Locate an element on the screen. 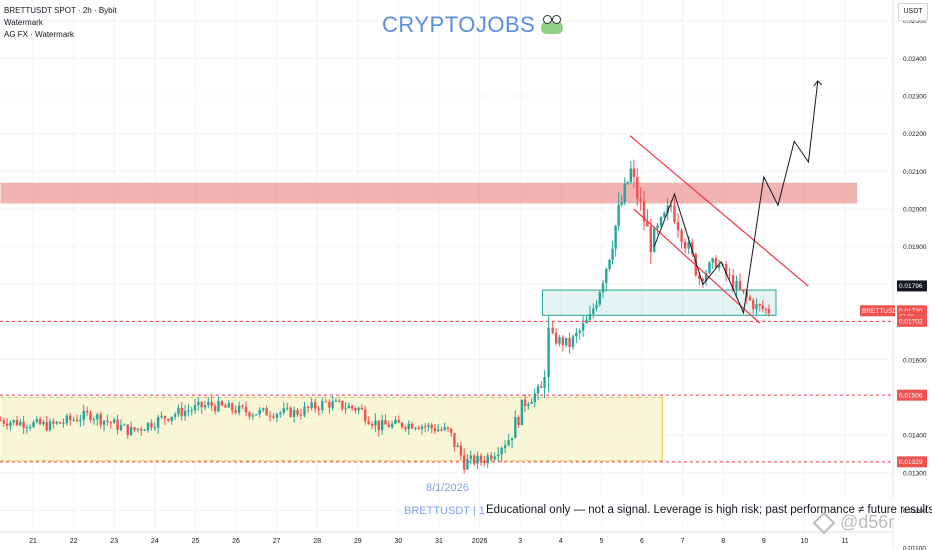 This screenshot has width=932, height=550. price-tick-12: 0.01300 is located at coordinates (915, 473).